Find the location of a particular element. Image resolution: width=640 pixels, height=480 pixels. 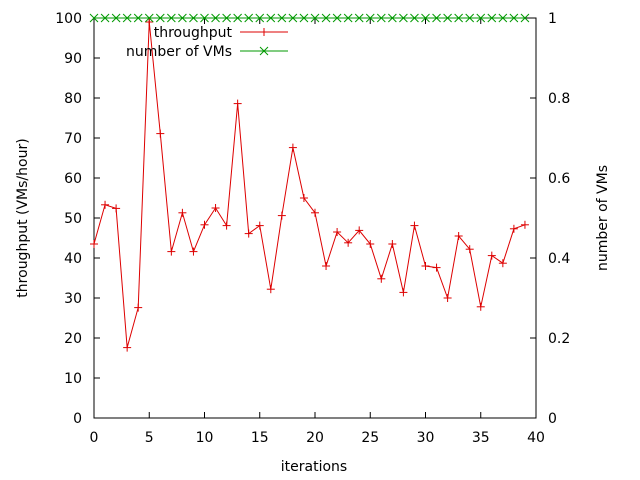

legend-label: number of VMs is located at coordinates (179, 52).